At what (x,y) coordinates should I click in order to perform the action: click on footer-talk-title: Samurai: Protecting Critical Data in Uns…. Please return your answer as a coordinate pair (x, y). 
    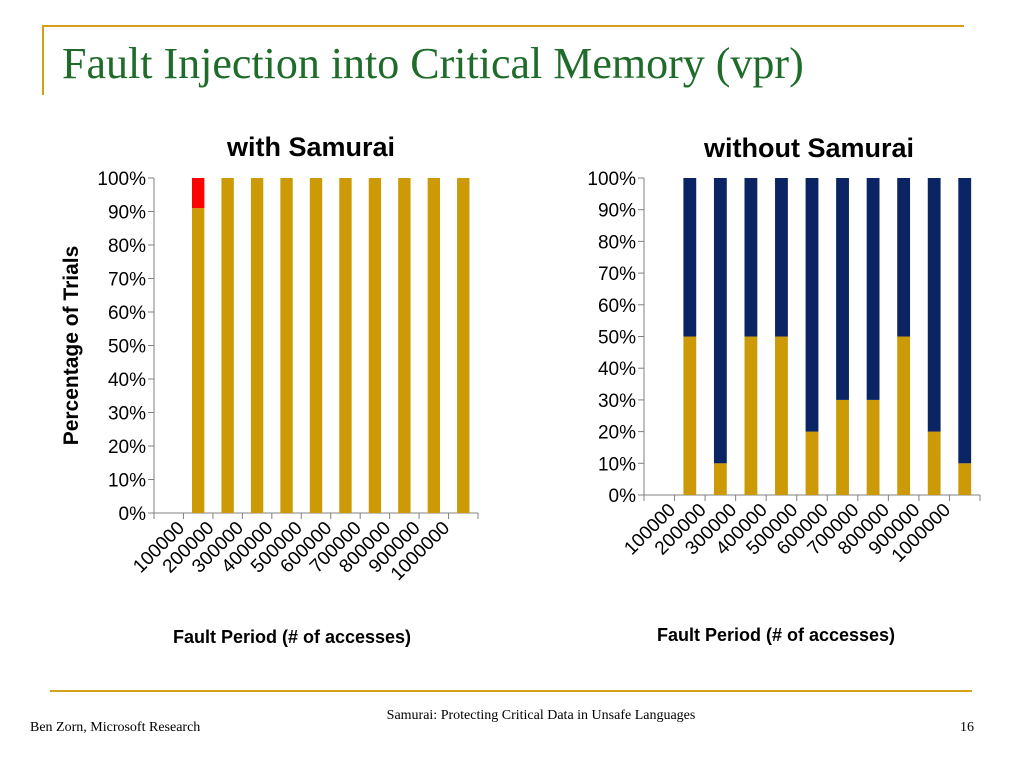
    Looking at the image, I should click on (541, 715).